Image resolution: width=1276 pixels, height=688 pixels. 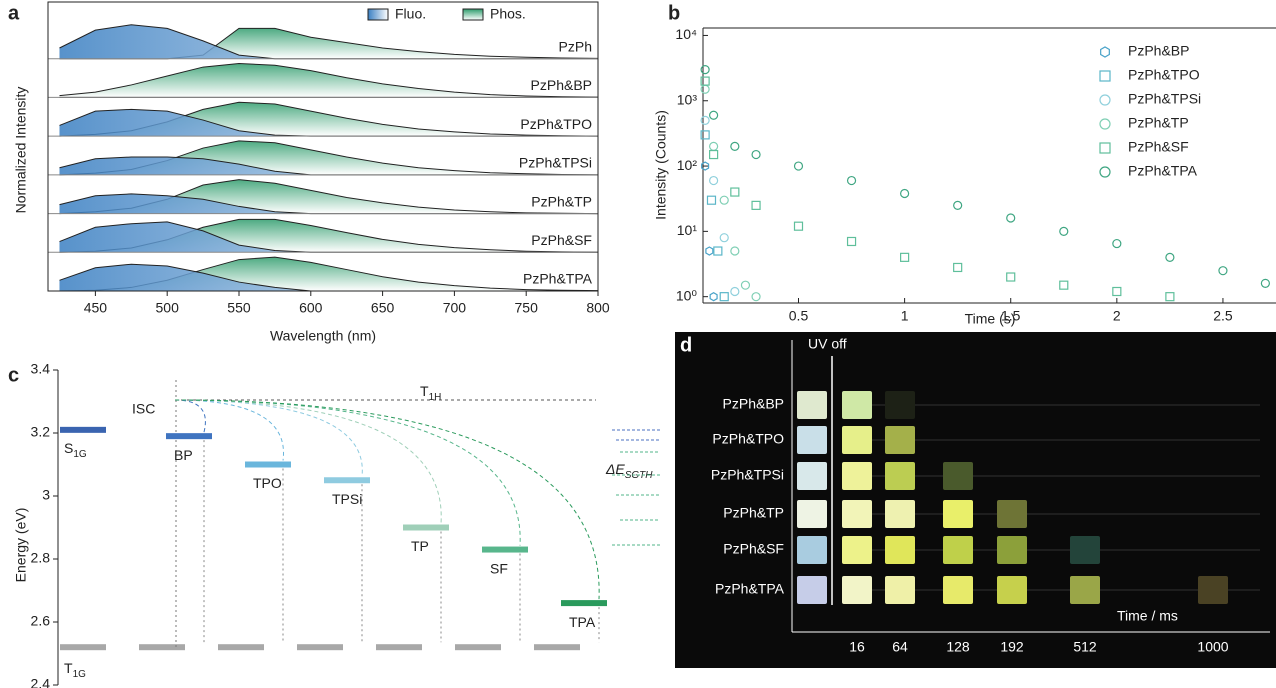 What do you see at coordinates (556, 124) in the screenshot?
I see `row-label: PzPh&TPO` at bounding box center [556, 124].